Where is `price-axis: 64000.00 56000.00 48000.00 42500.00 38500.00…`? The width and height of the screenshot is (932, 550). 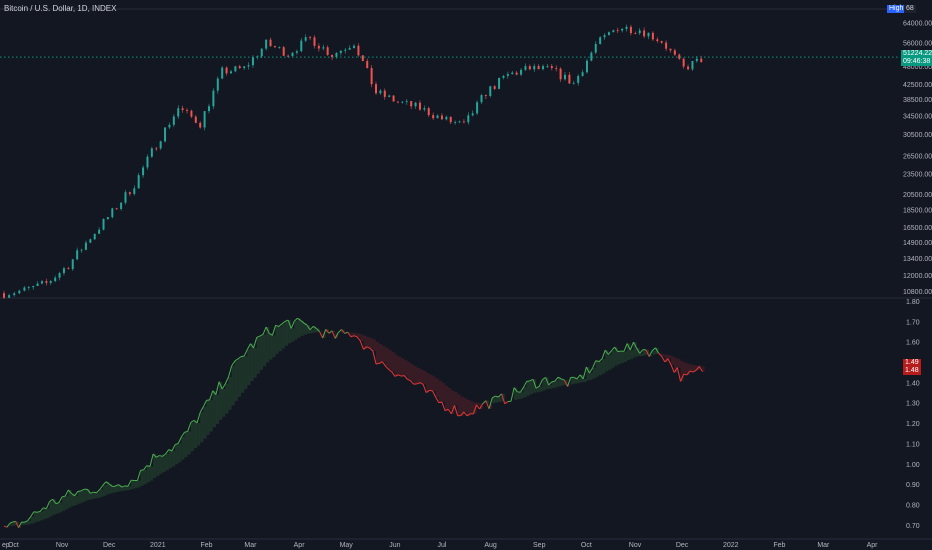 price-axis: 64000.00 56000.00 48000.00 42500.00 38500.00… is located at coordinates (917, 158).